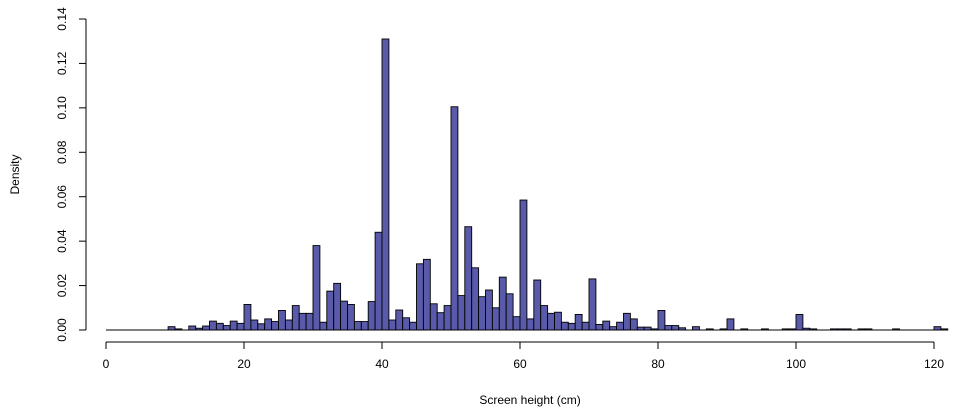 The width and height of the screenshot is (961, 414). I want to click on y-tick-label: 0.14, so click(62, 19).